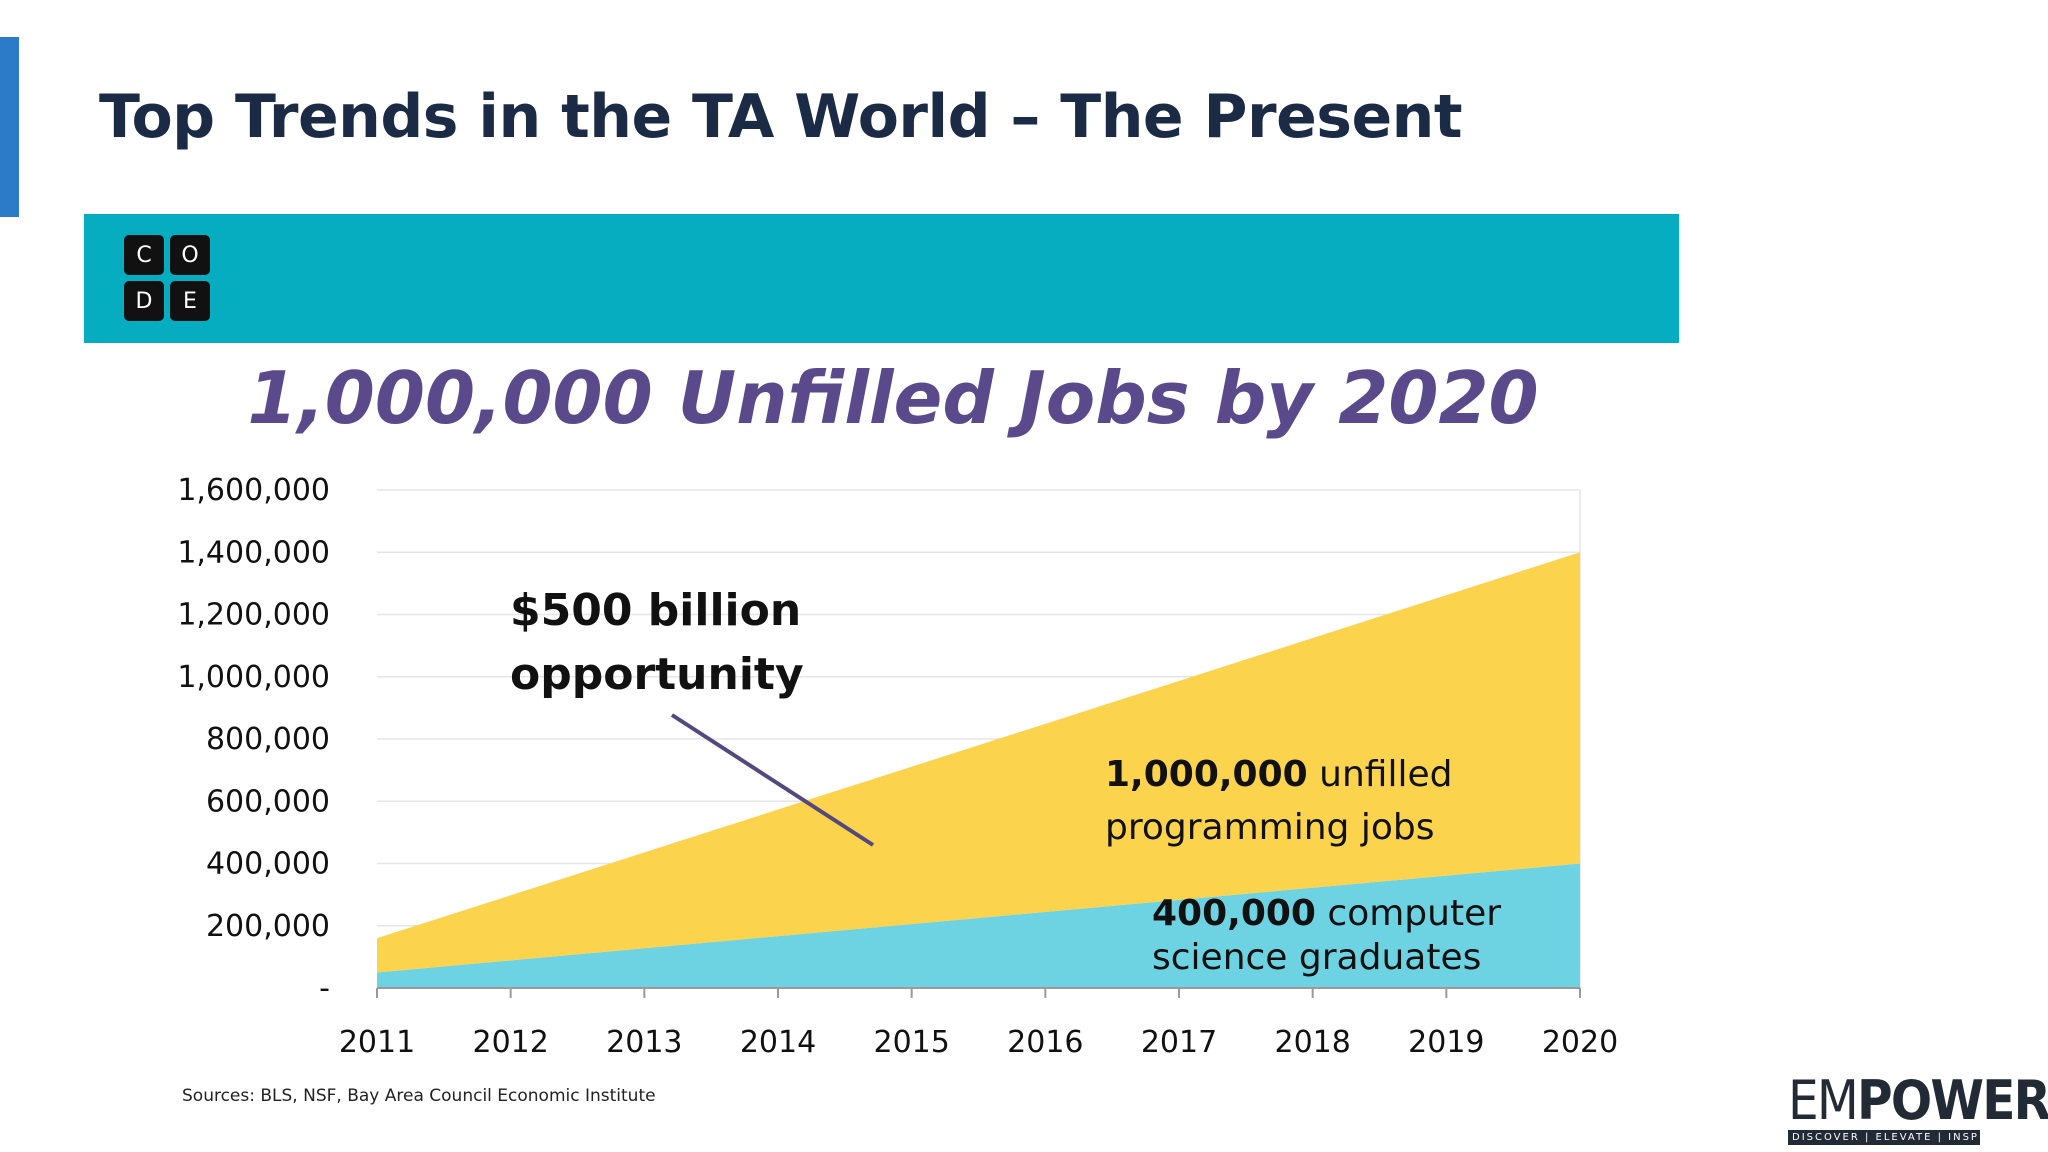  I want to click on y-tick-label: 1,400,000, so click(253, 552).